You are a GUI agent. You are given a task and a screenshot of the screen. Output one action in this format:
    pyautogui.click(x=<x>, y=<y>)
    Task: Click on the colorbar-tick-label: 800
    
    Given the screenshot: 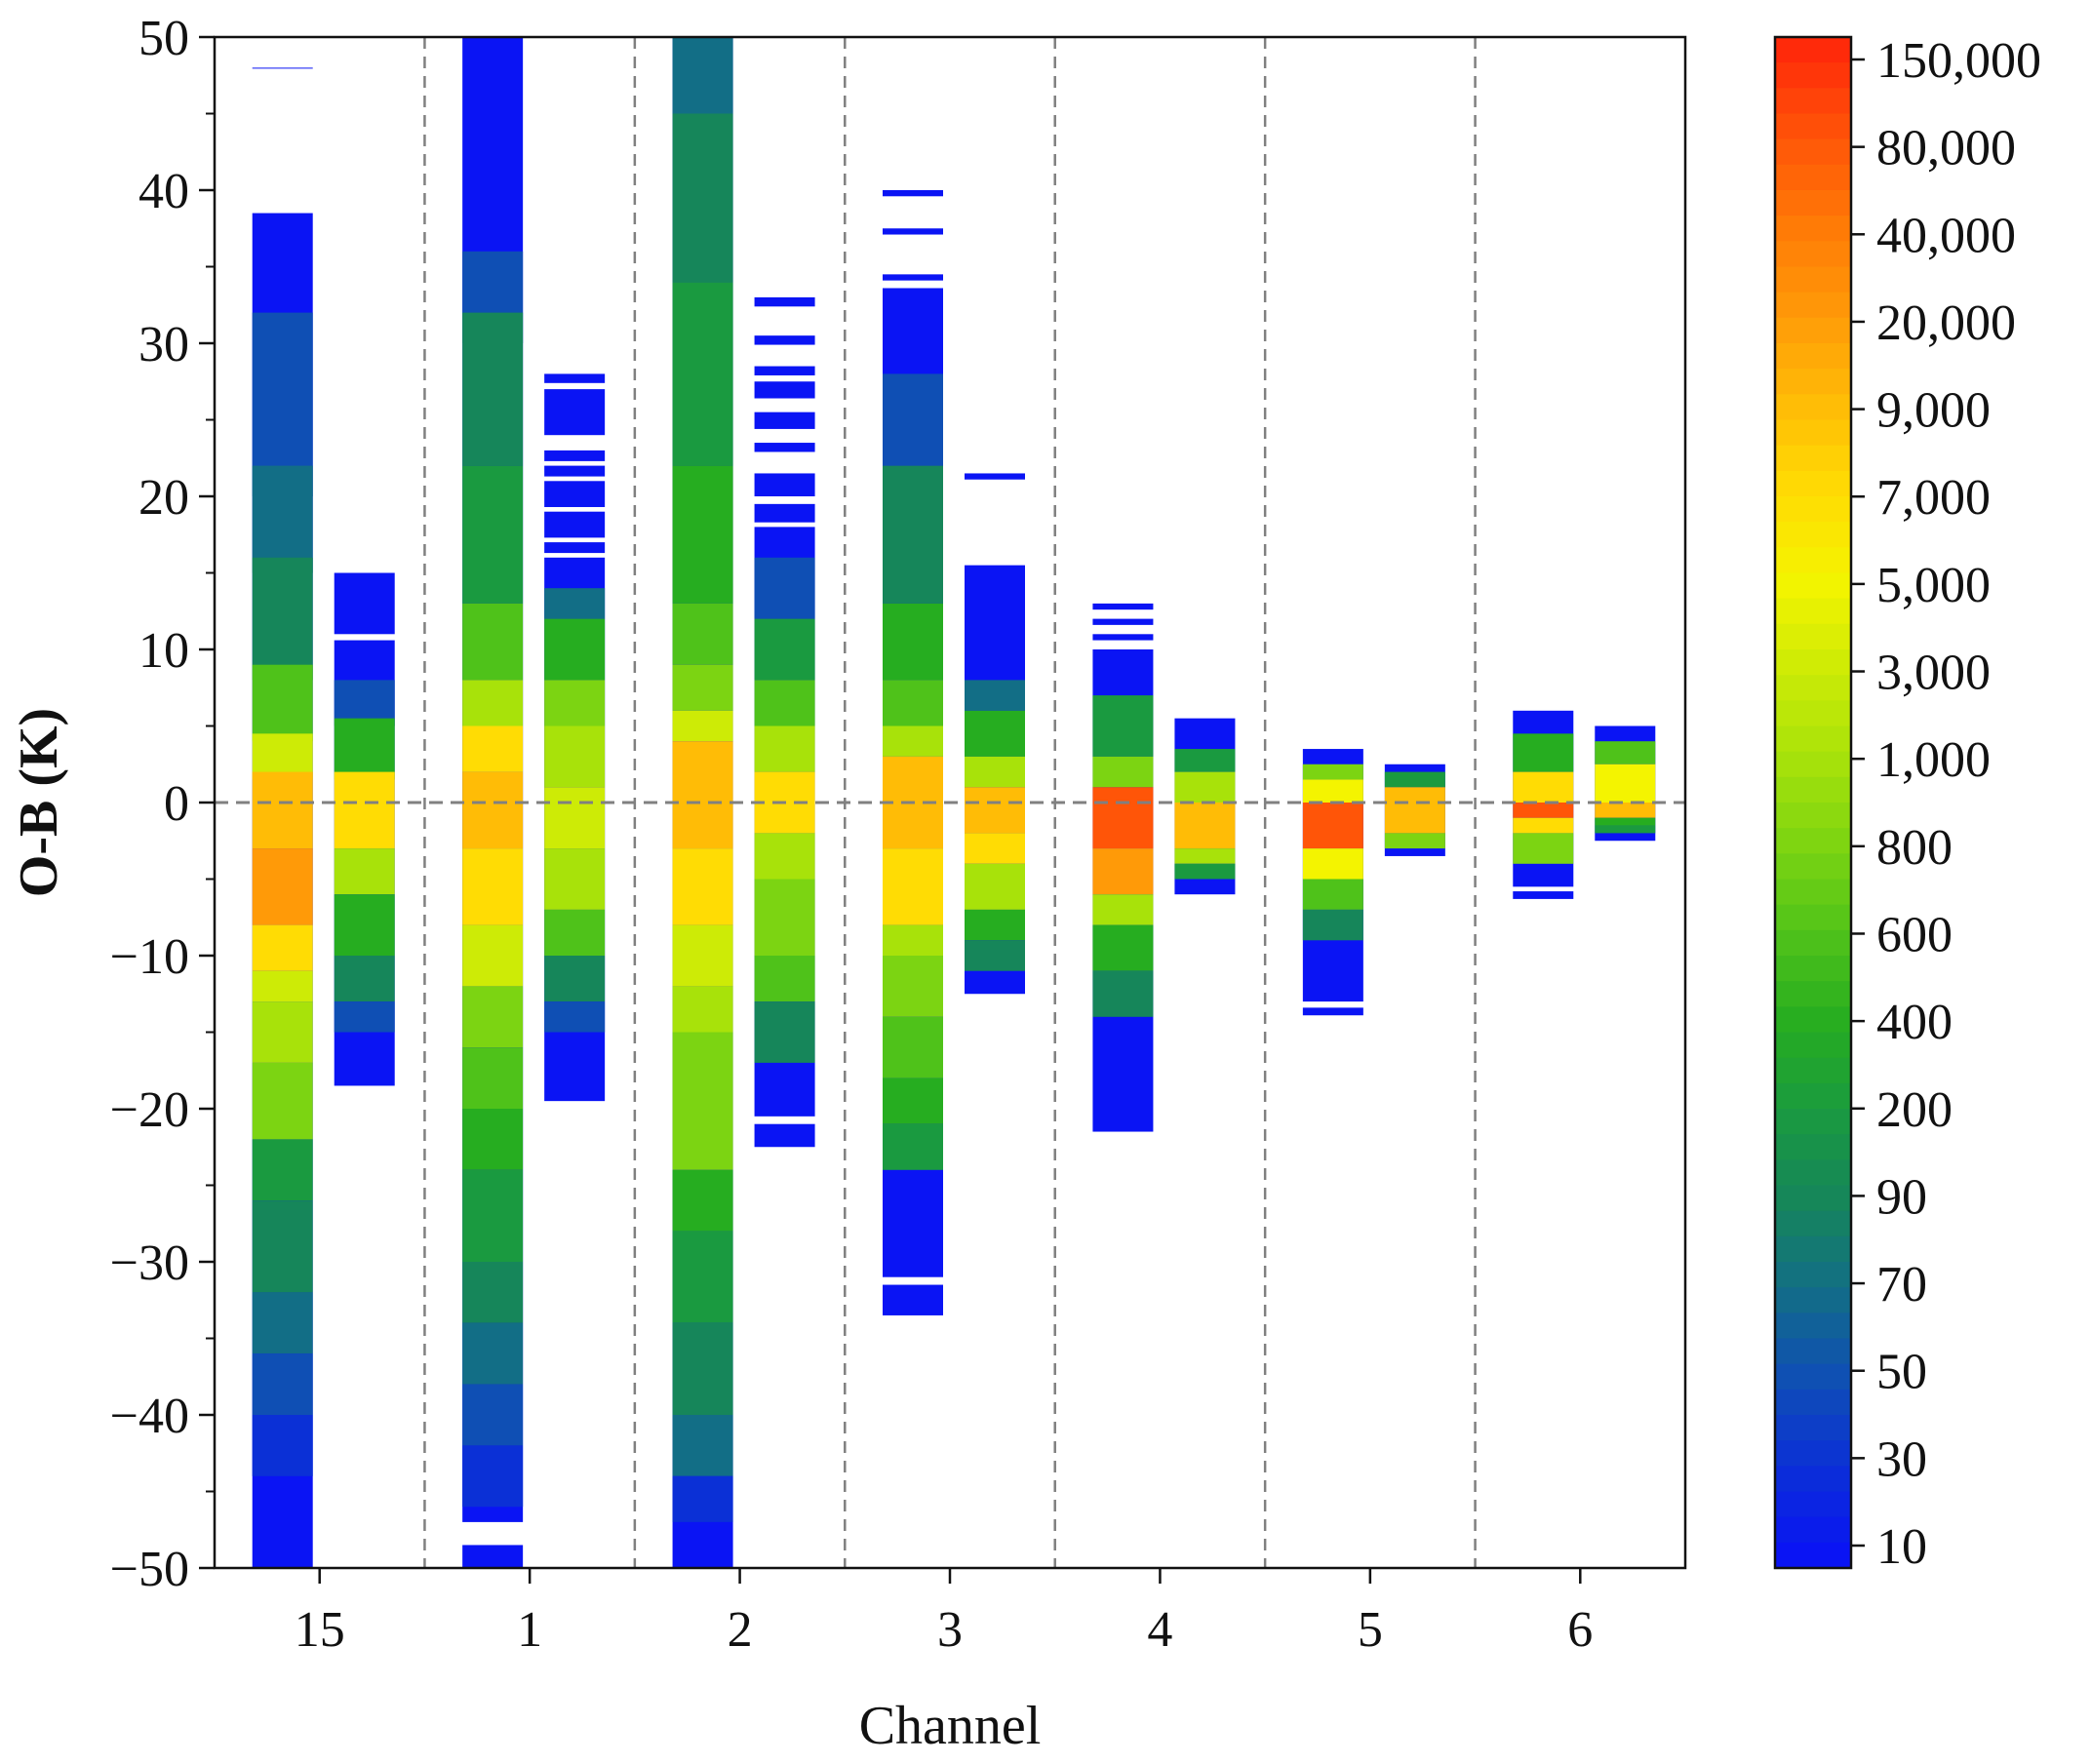 What is the action you would take?
    pyautogui.click(x=1914, y=848)
    